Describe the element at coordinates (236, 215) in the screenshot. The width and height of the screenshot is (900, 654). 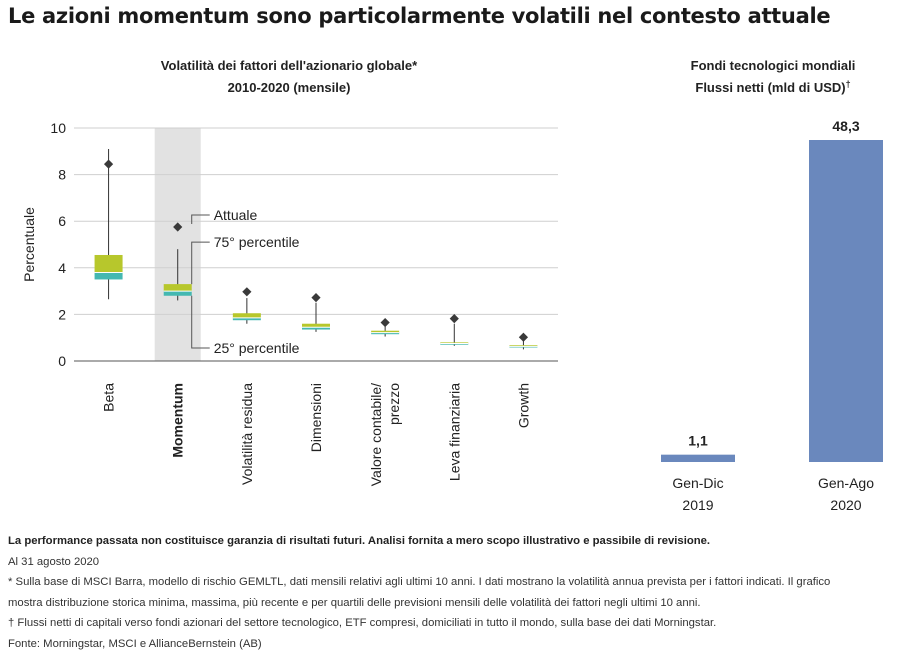
I see `annotation-current: Attuale` at that location.